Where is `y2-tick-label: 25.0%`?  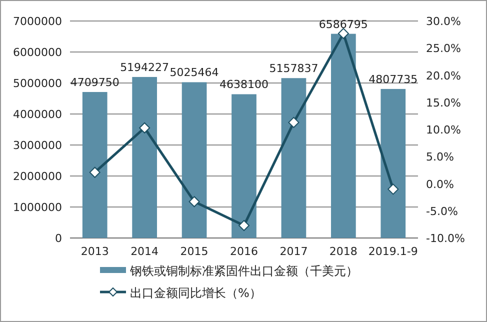 y2-tick-label: 25.0% is located at coordinates (443, 49).